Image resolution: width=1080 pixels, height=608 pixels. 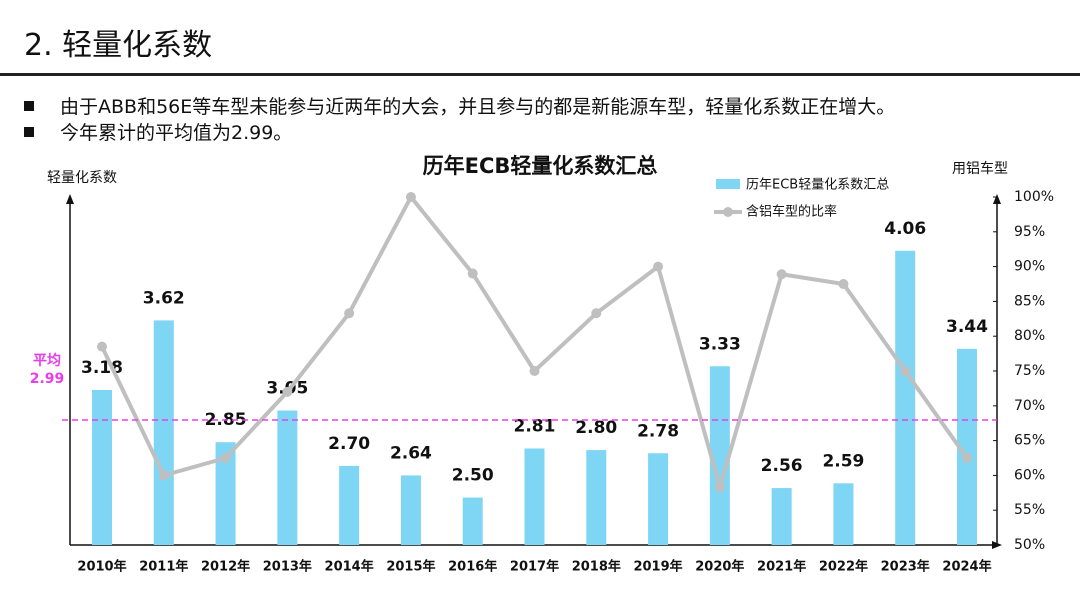 I want to click on legend-label: 含铝车型的比率, so click(x=791, y=212).